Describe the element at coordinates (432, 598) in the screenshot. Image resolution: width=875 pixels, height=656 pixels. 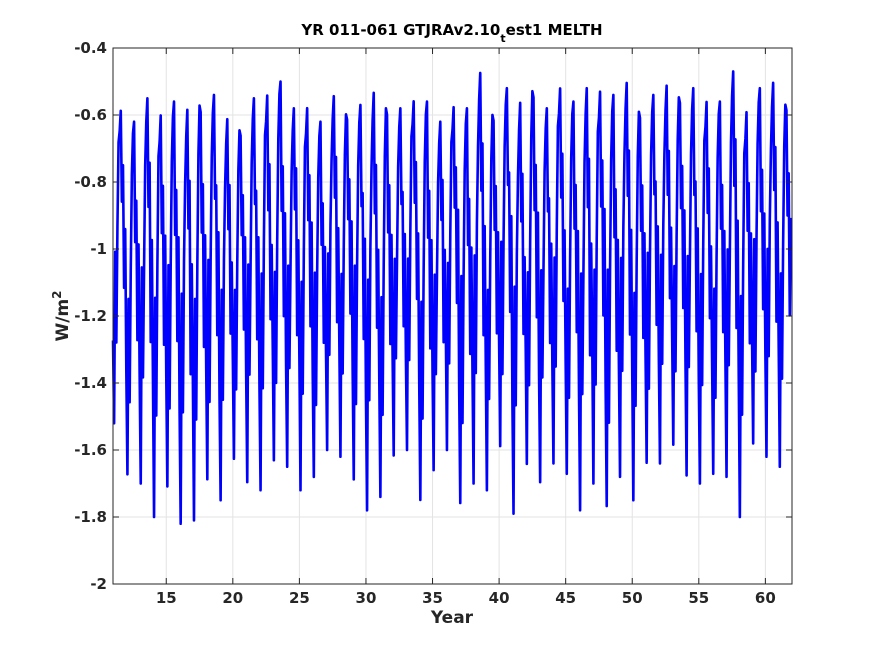
I see `x-tick-label: 35` at that location.